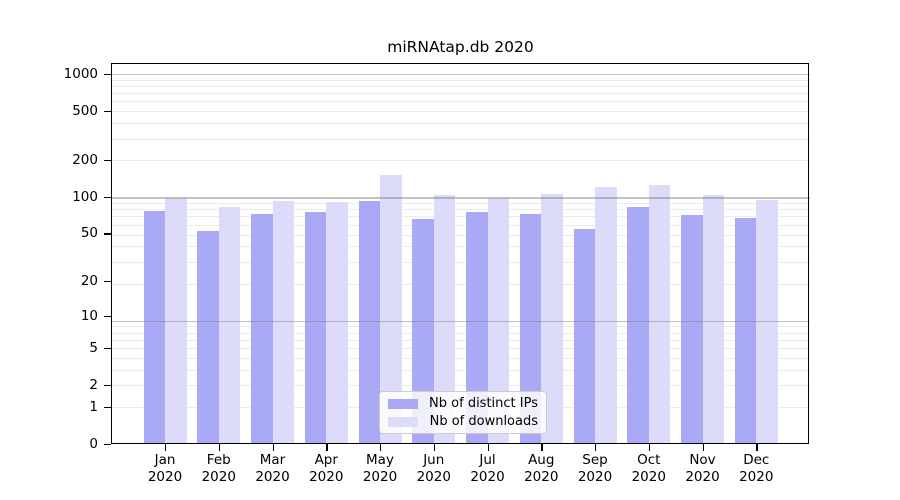  I want to click on x-tick-label: Mar 2020, so click(272, 468).